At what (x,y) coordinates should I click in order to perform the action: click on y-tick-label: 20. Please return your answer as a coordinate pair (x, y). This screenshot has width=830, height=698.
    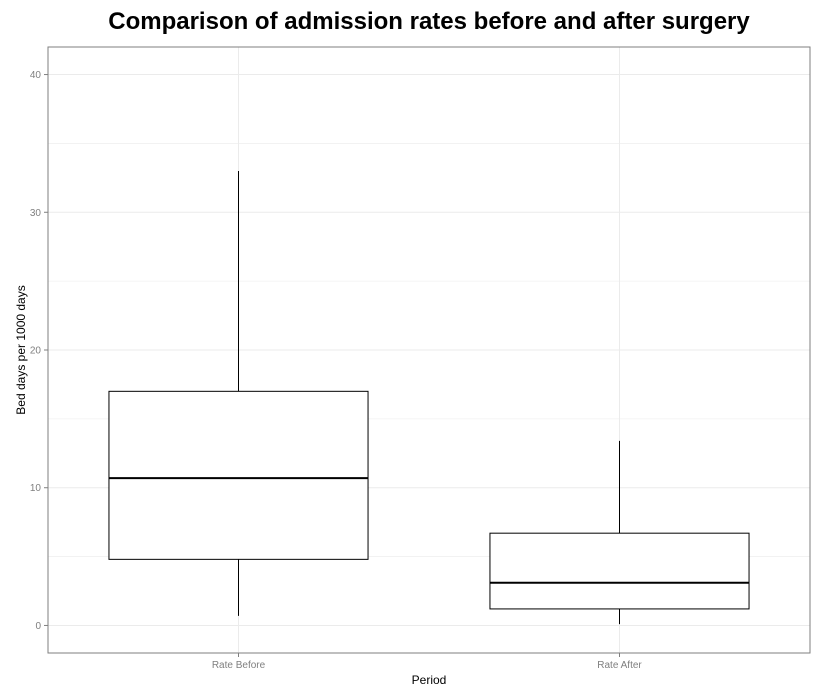
    Looking at the image, I should click on (36, 351).